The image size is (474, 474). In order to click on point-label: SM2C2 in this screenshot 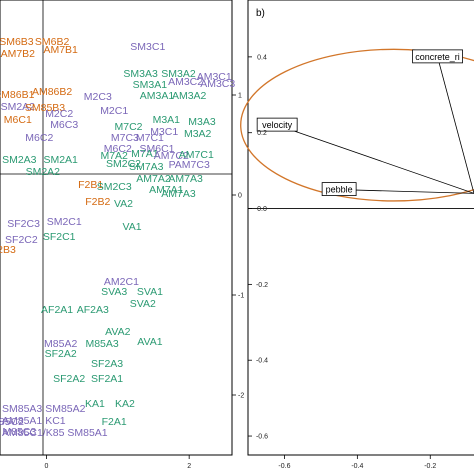, I will do `click(123, 164)`.